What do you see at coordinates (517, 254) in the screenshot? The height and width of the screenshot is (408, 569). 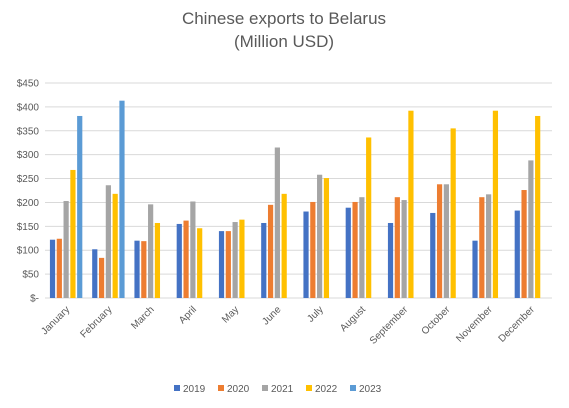 I see `bar-2019-december` at bounding box center [517, 254].